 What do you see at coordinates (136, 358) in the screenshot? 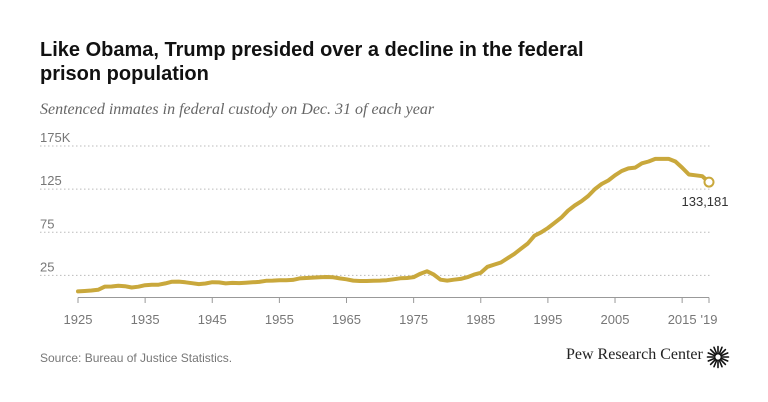
I see `source-note: Source: Bureau of Justice Statistics.` at bounding box center [136, 358].